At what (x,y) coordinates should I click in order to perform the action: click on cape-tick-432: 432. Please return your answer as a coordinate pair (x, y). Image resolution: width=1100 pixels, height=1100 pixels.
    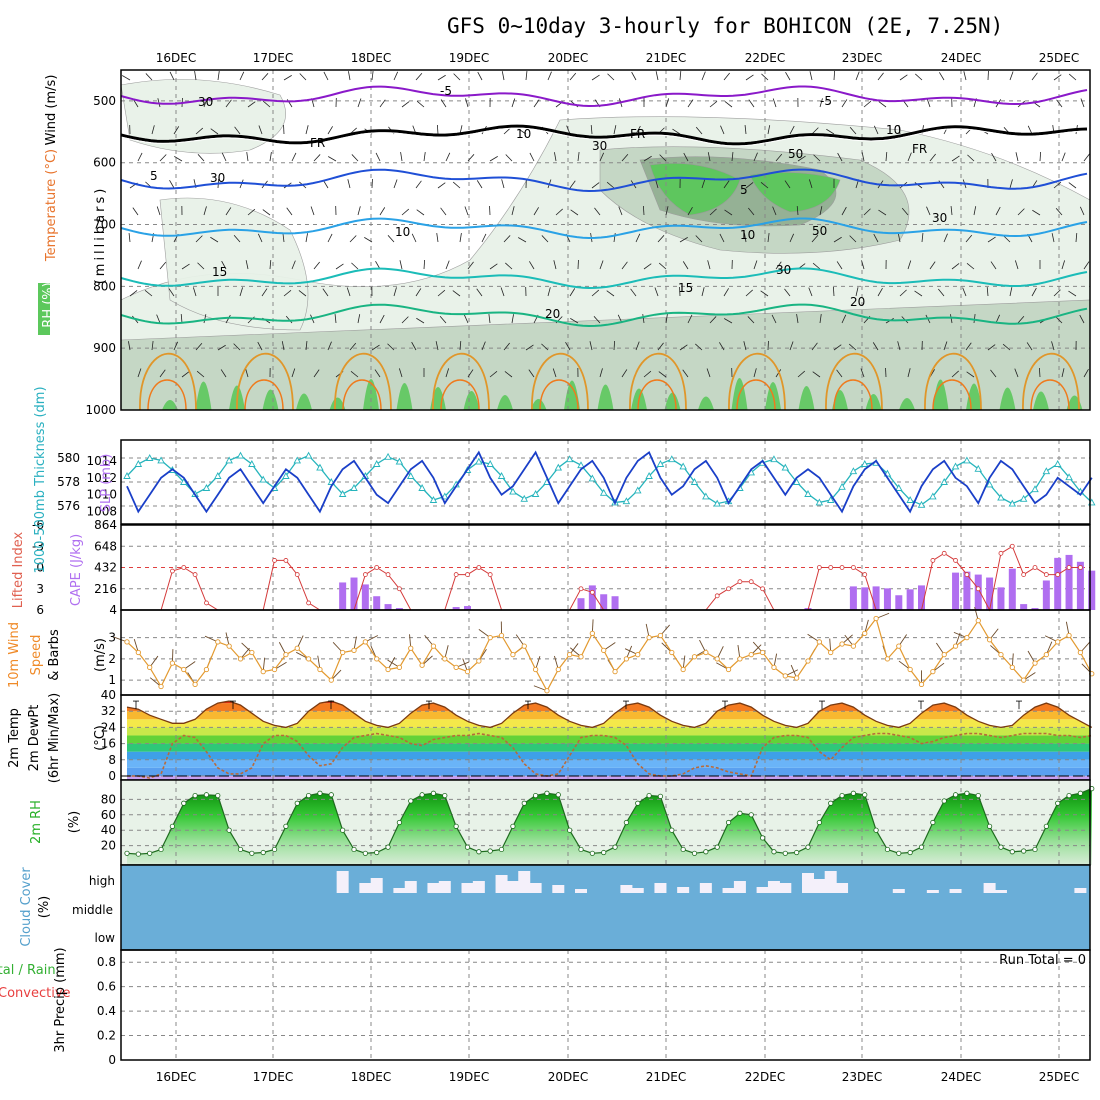
    Looking at the image, I should click on (105, 568).